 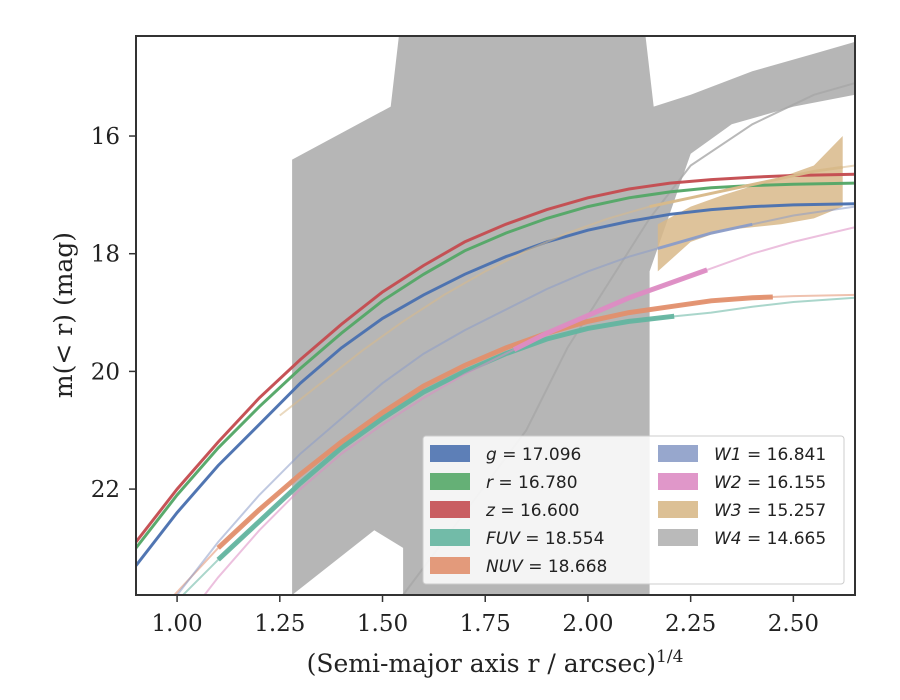 I want to click on legend-label-w1: W1 = 16.841, so click(x=770, y=455).